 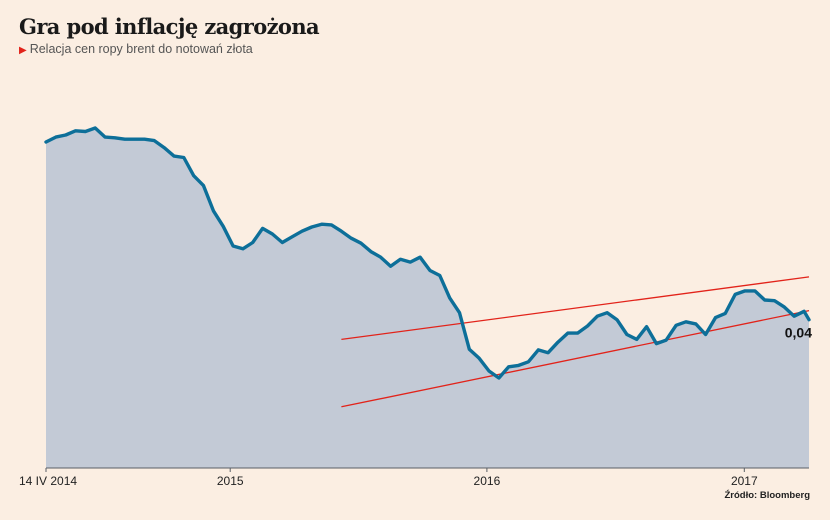 What do you see at coordinates (767, 495) in the screenshot?
I see `source-label: Źródło: Bloomberg` at bounding box center [767, 495].